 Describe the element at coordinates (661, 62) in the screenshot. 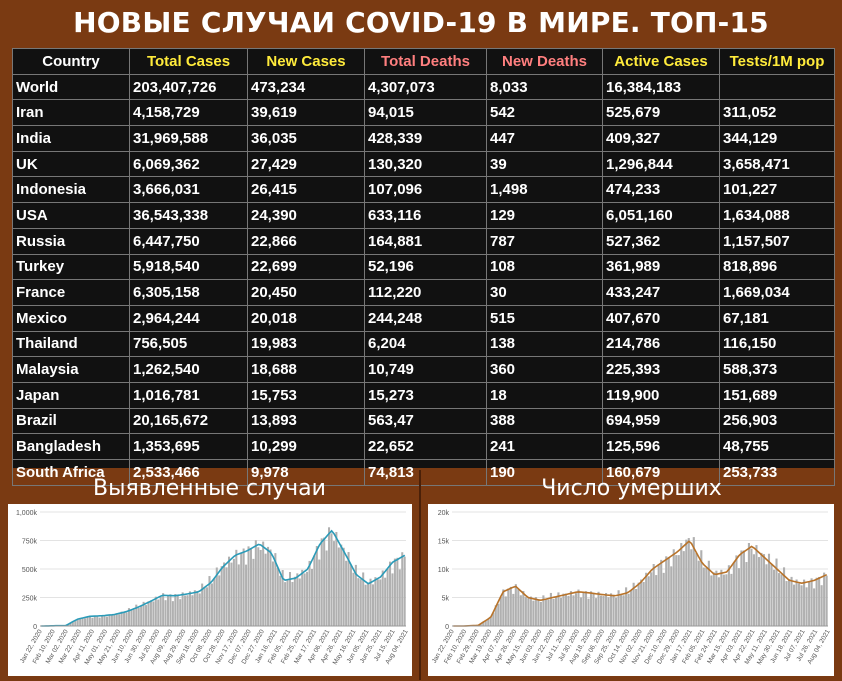

I see `column-header: Active Cases` at that location.